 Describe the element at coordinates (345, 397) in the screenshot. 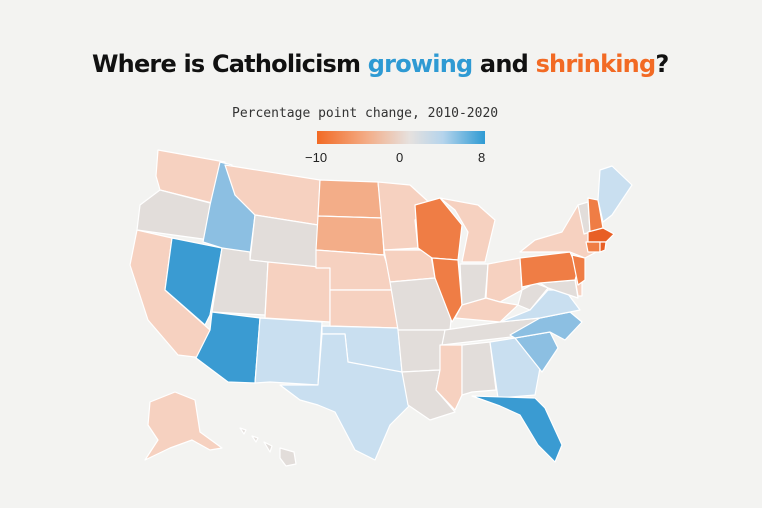

I see `state-TX` at that location.